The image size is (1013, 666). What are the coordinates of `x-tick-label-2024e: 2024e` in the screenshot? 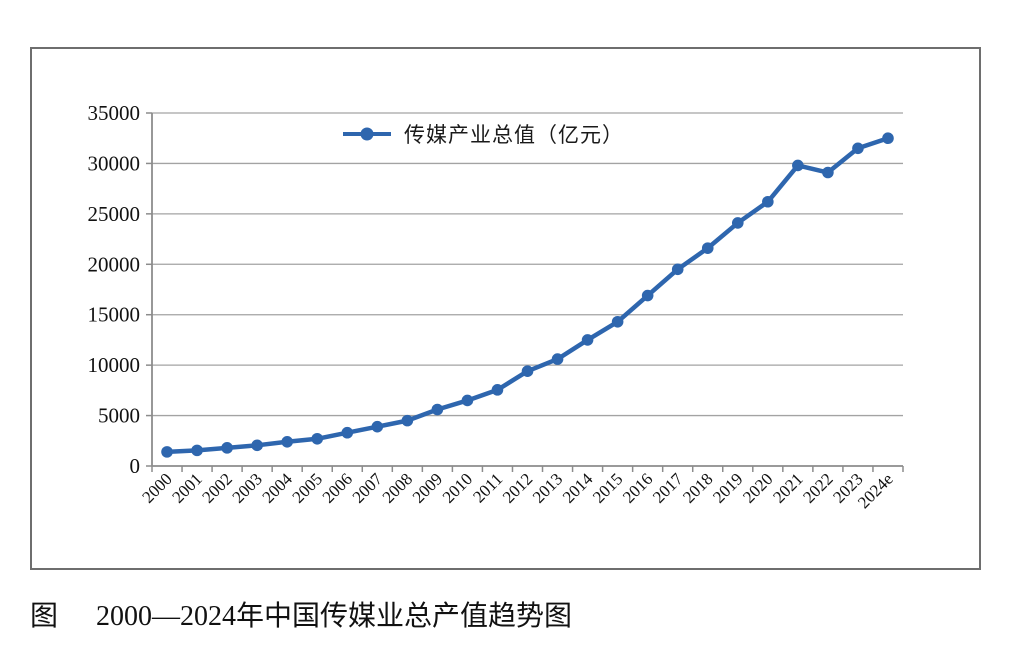 It's located at (875, 490).